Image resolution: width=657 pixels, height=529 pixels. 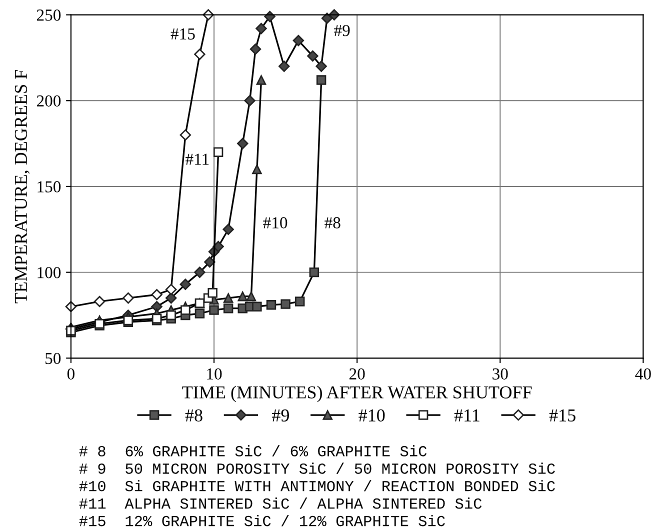 What do you see at coordinates (500, 374) in the screenshot?
I see `x-tick-label: 30` at bounding box center [500, 374].